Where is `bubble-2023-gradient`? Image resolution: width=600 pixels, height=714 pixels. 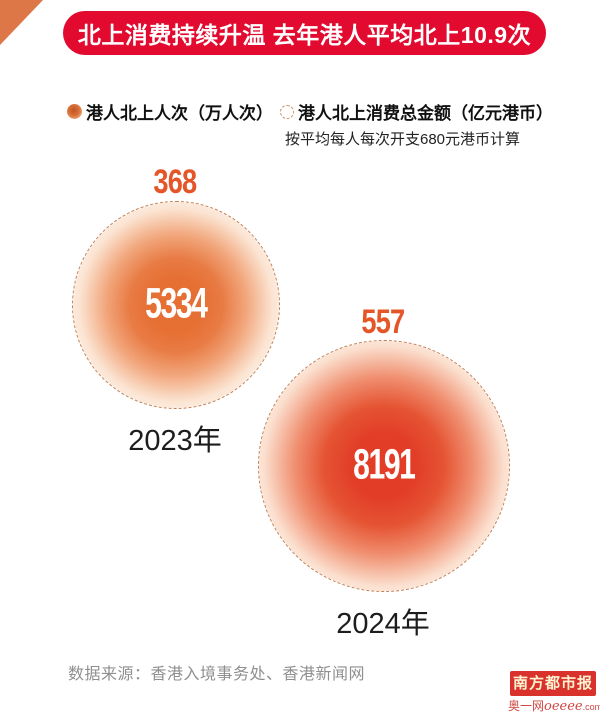 bubble-2023-gradient is located at coordinates (176, 305).